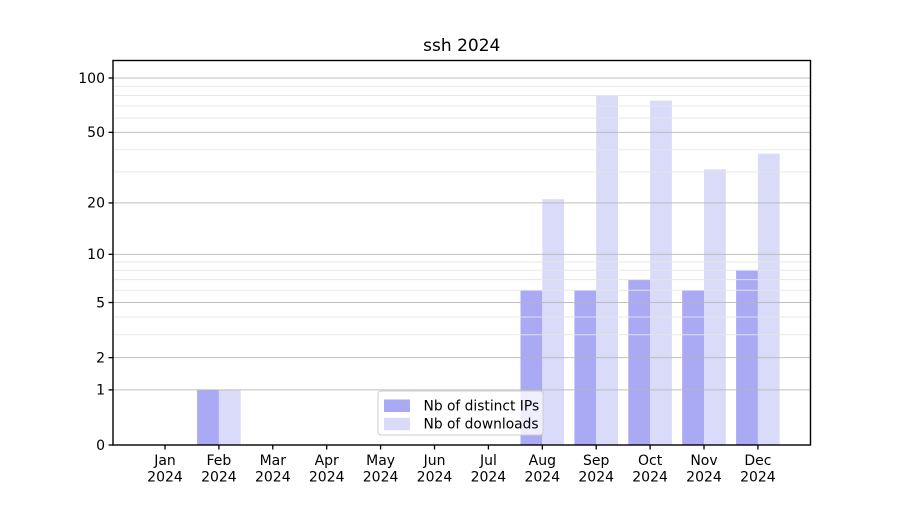 The width and height of the screenshot is (900, 505). What do you see at coordinates (397, 424) in the screenshot?
I see `legend-swatch-downloads` at bounding box center [397, 424].